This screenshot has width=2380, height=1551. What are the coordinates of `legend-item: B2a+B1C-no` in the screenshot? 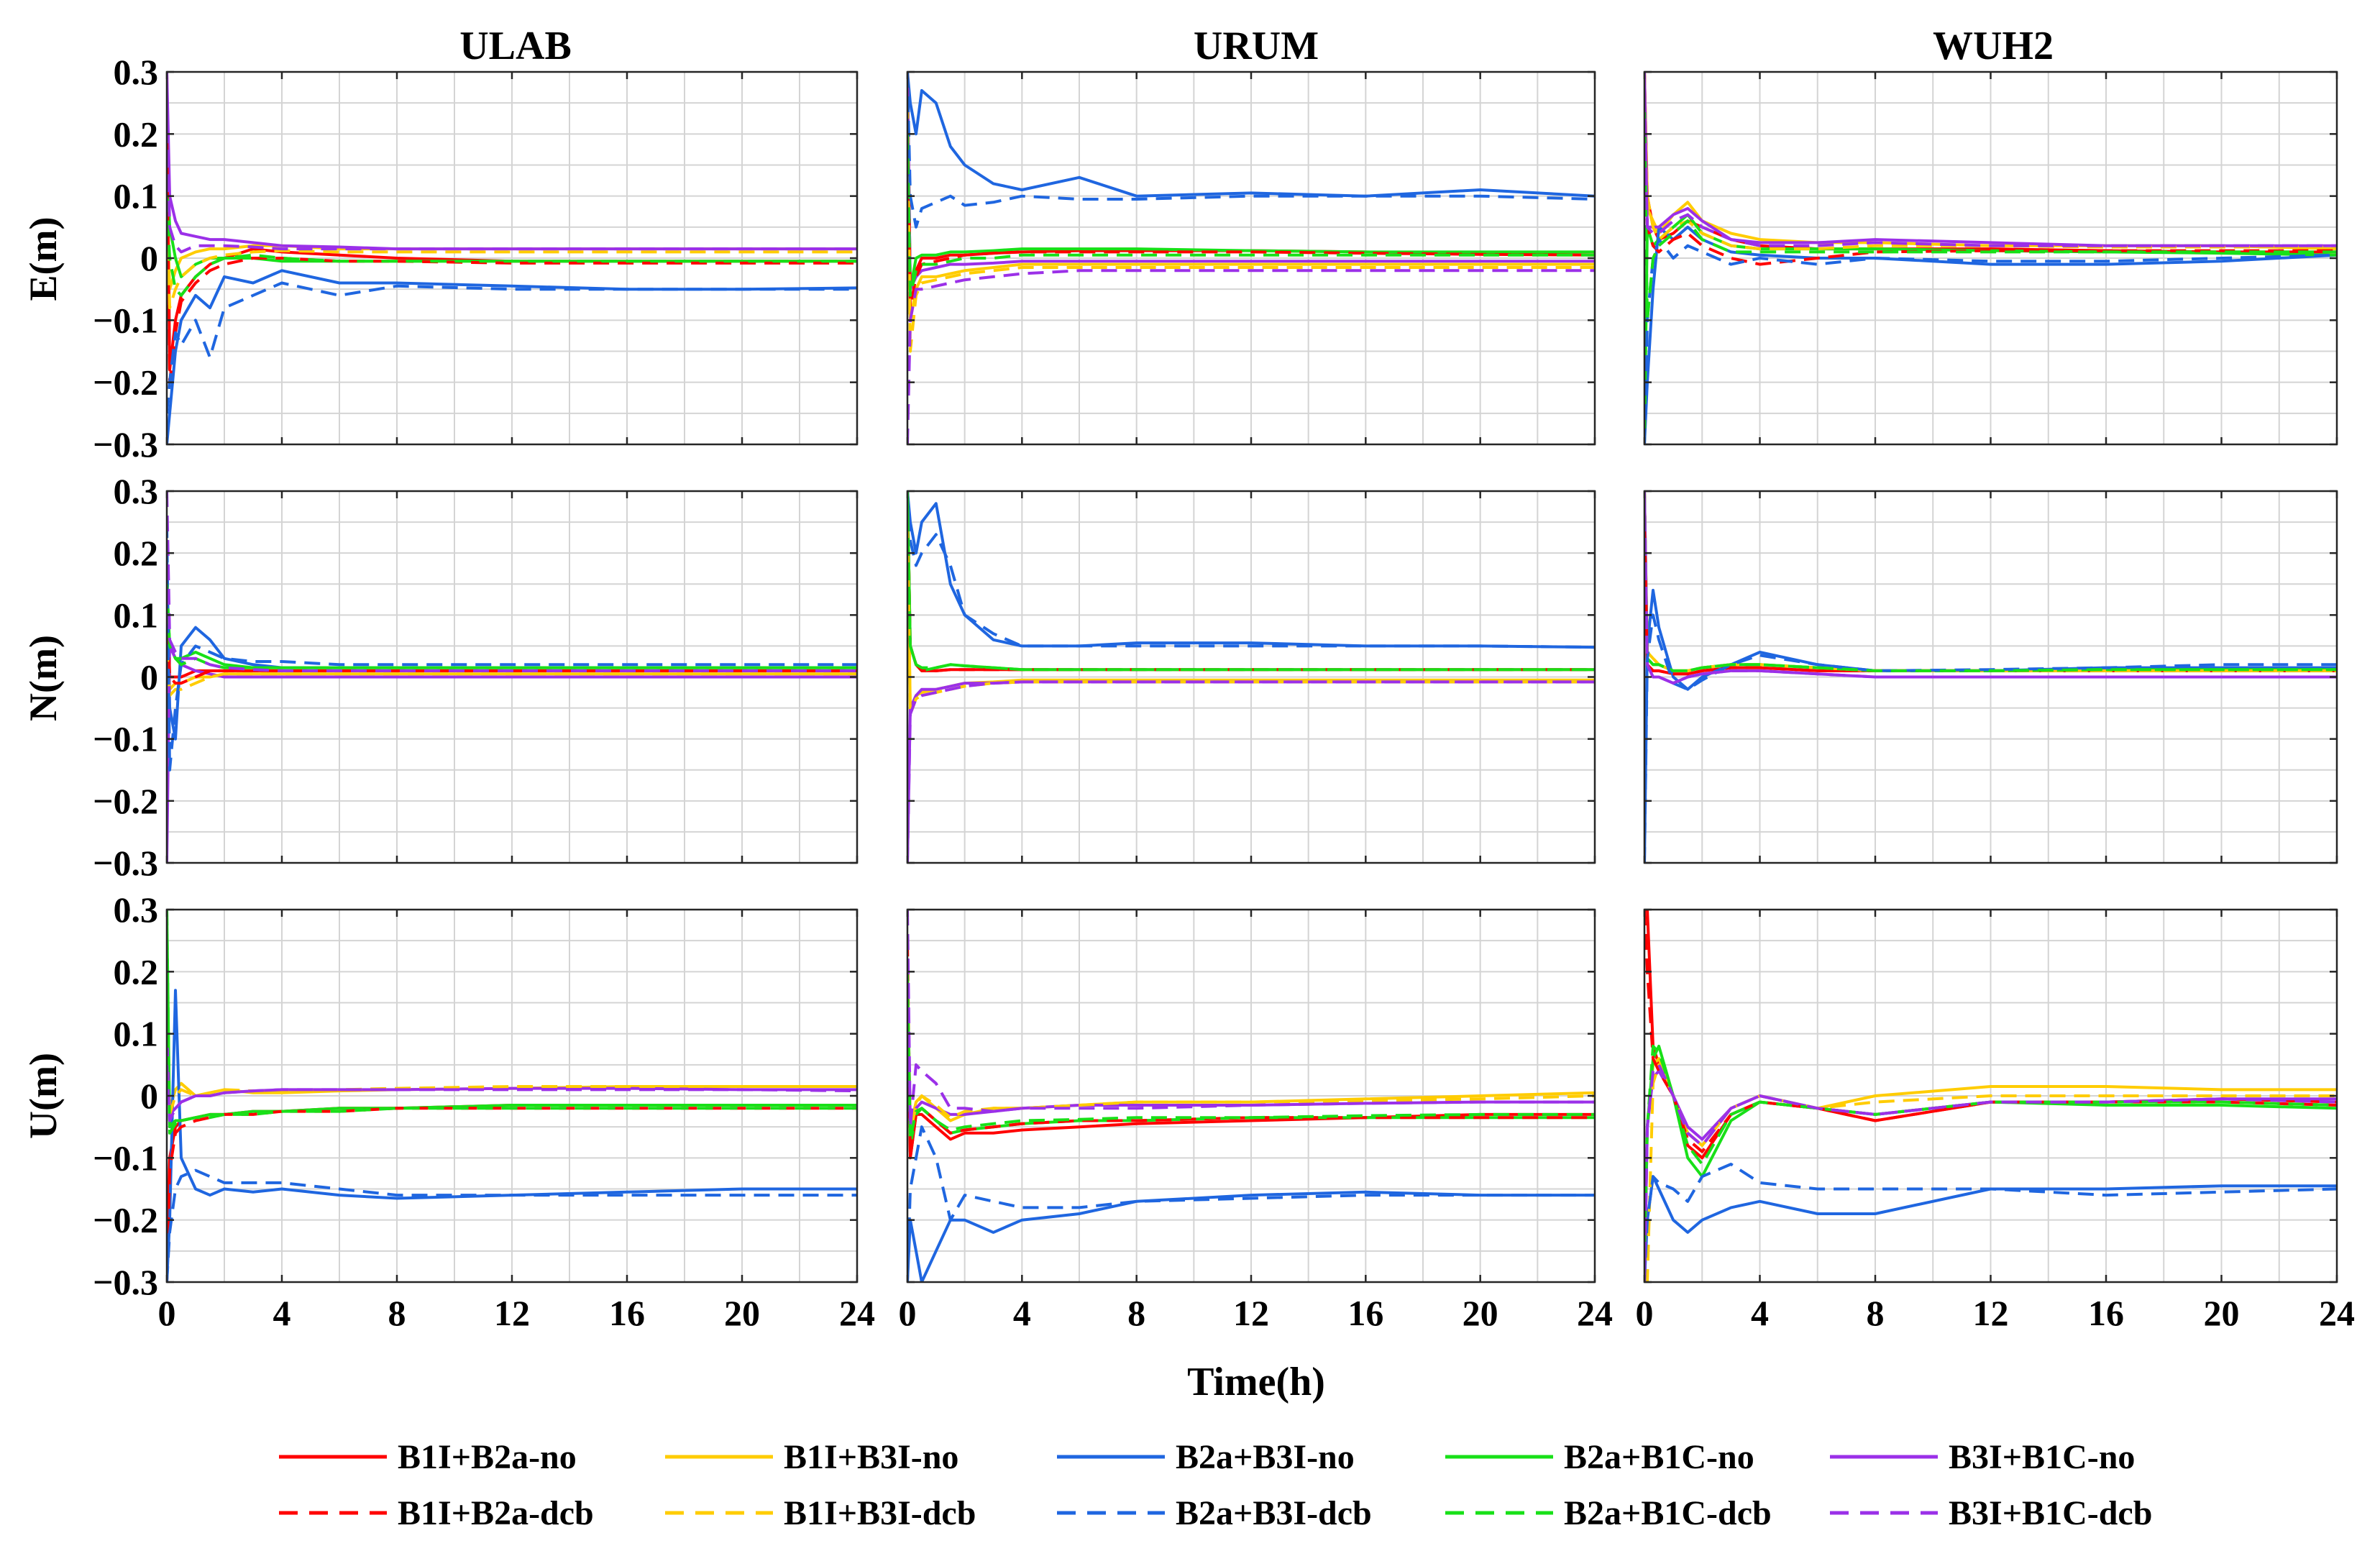 It's located at (1599, 1457).